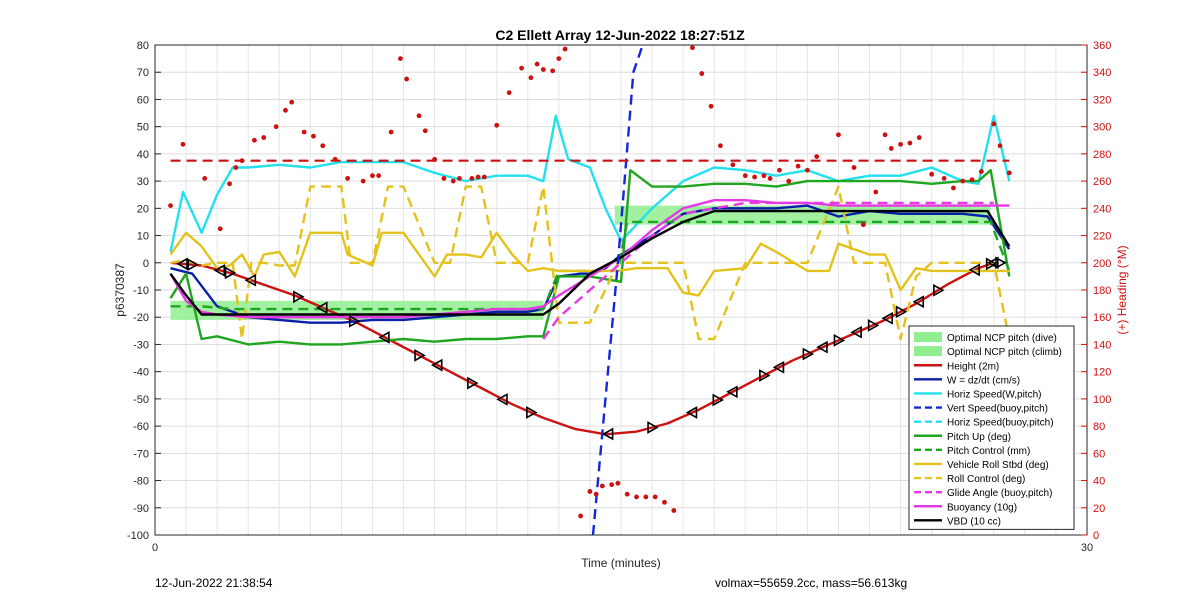 The width and height of the screenshot is (1200, 601). What do you see at coordinates (988, 451) in the screenshot?
I see `legend-label: Pitch Control (mm)` at bounding box center [988, 451].